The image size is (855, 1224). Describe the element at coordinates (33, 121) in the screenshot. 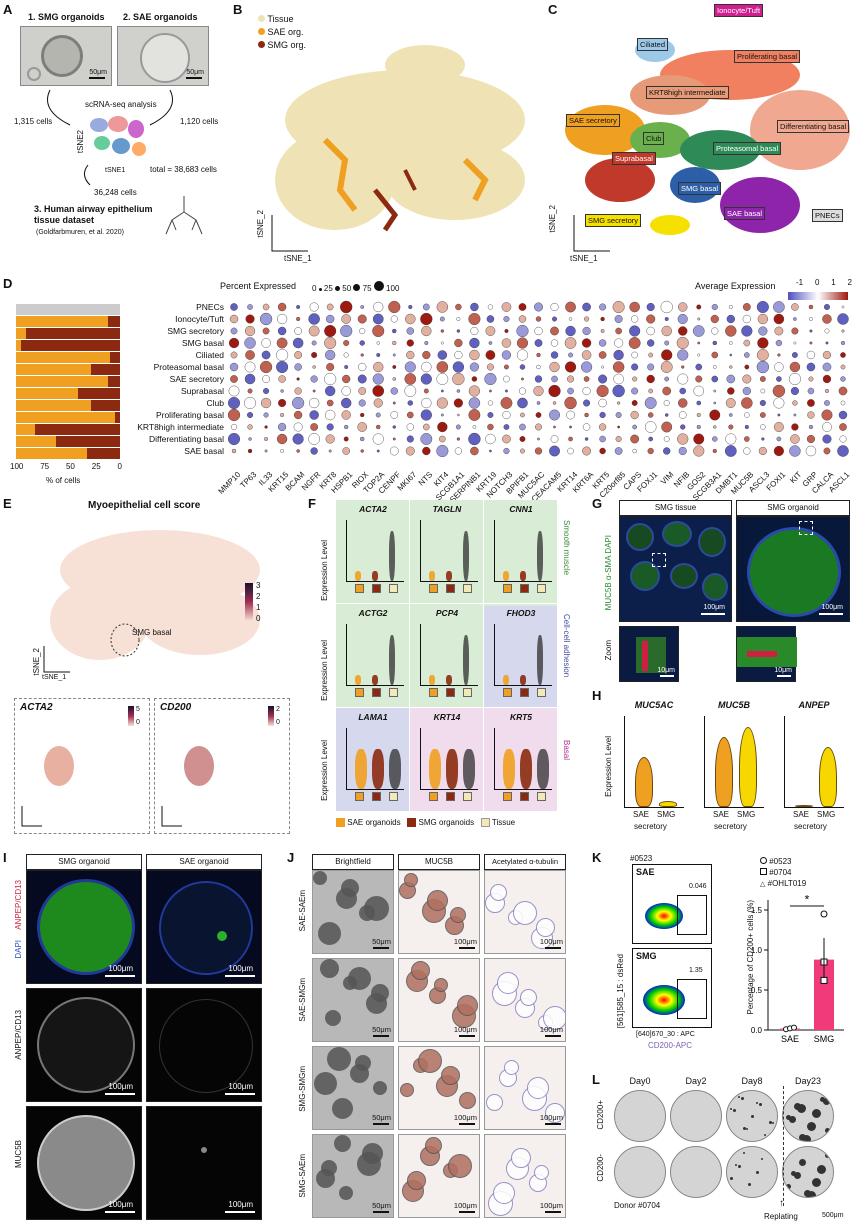

I see `smg-cell-count: 1,315 cells` at that location.